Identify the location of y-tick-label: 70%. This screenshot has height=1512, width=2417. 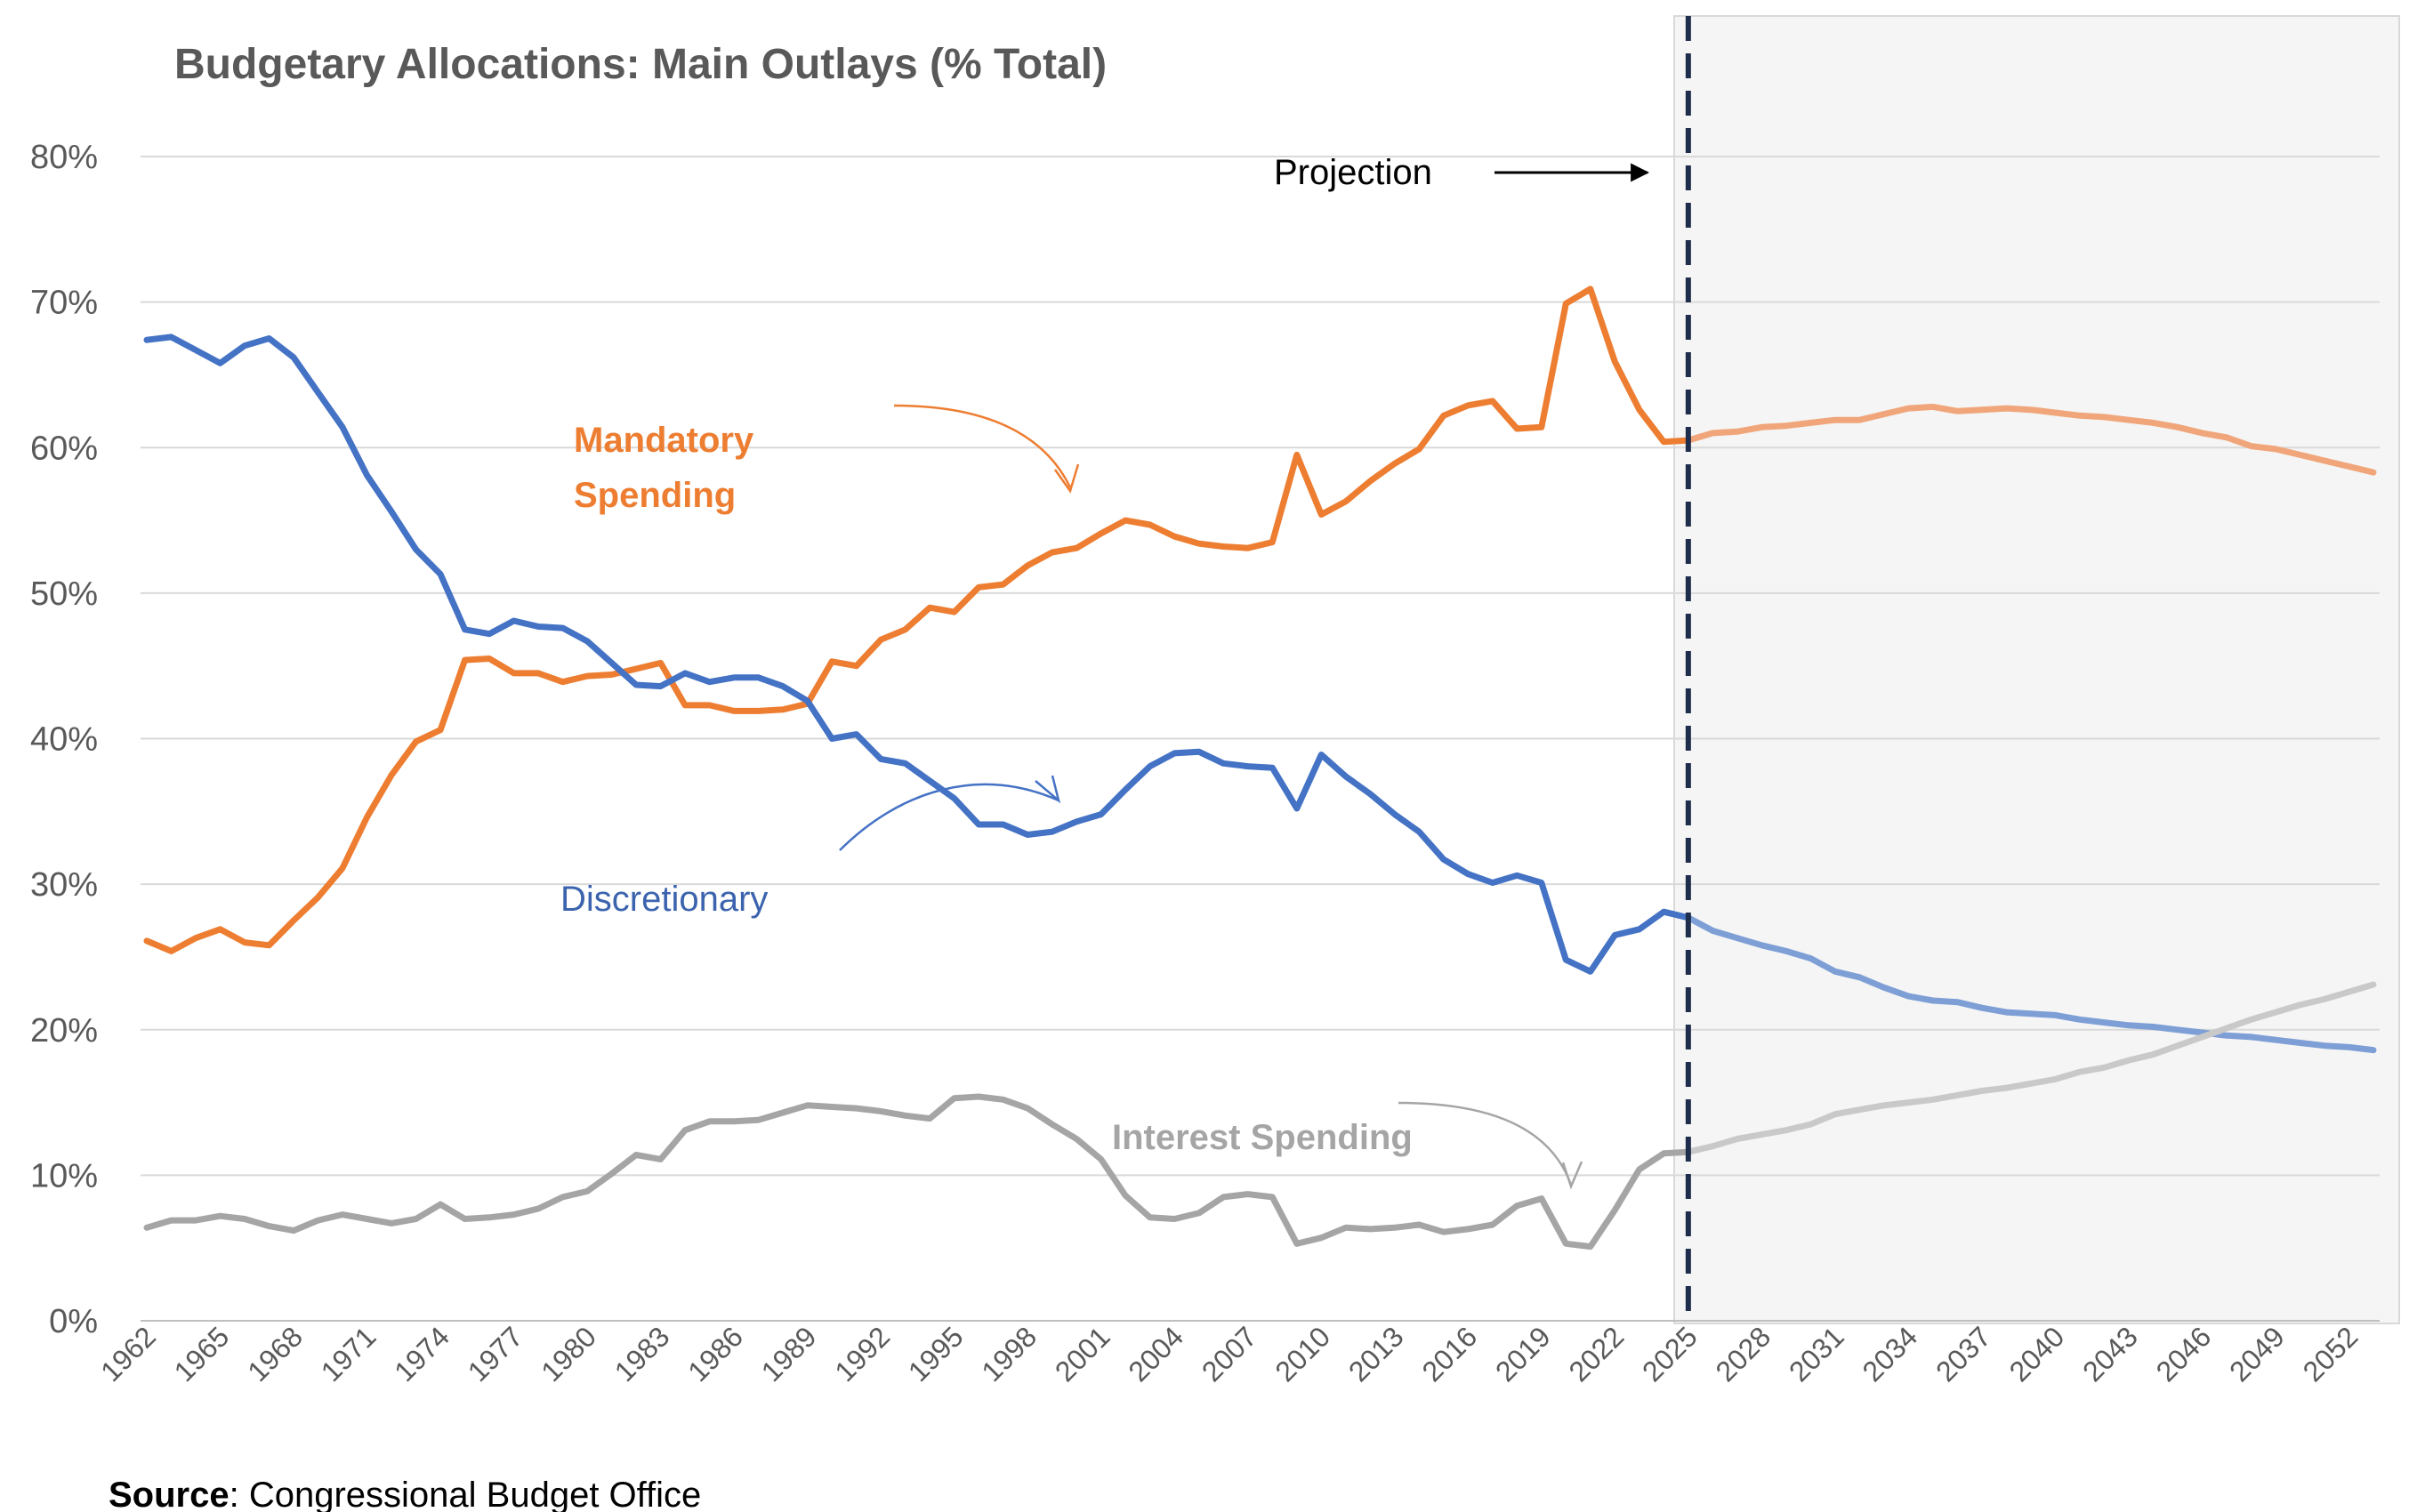
(64, 303).